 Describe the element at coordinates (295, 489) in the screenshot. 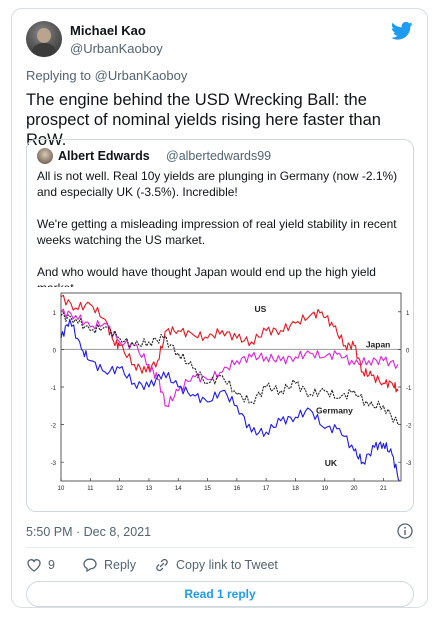

I see `x-tick-label: 18` at that location.